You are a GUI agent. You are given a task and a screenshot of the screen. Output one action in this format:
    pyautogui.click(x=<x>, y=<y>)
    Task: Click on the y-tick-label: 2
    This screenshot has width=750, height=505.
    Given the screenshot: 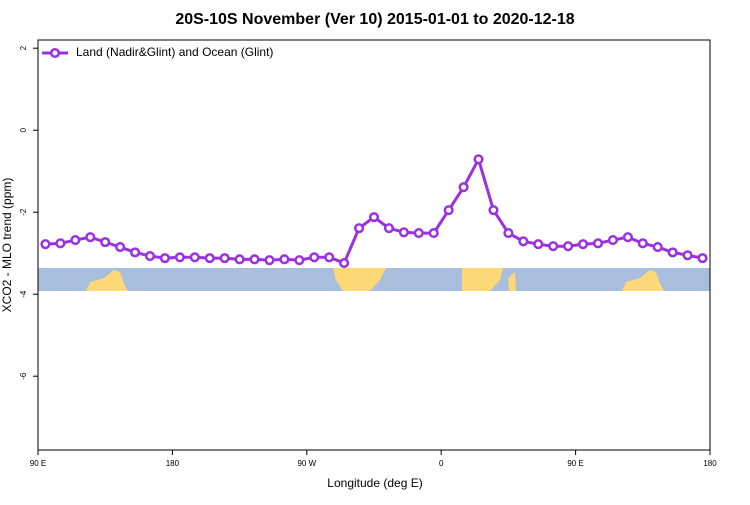 What is the action you would take?
    pyautogui.click(x=23, y=47)
    